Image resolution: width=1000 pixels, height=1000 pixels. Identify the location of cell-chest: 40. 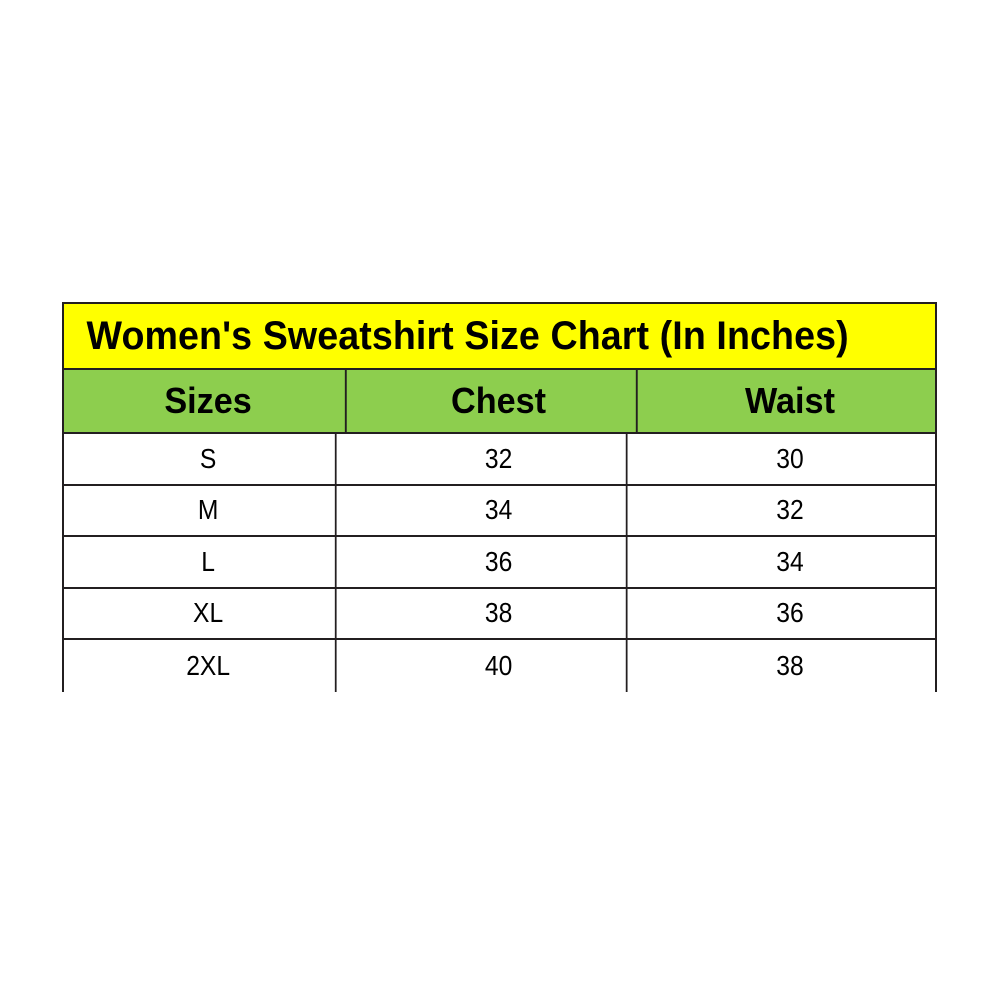
(499, 666).